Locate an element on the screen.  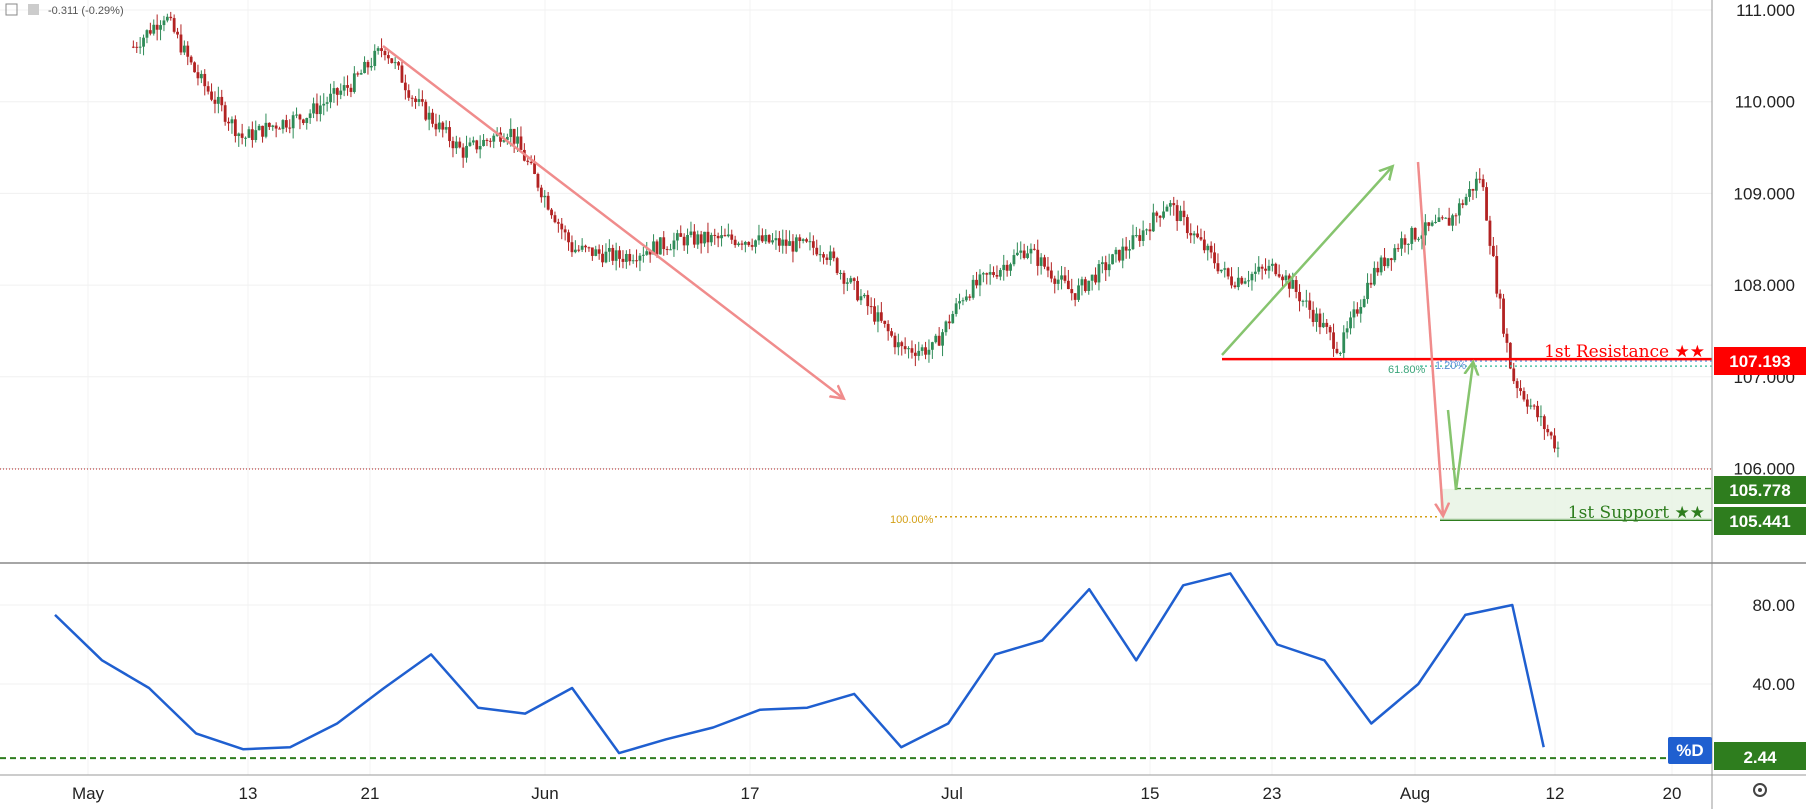
expand-icon is located at coordinates (11, 9).